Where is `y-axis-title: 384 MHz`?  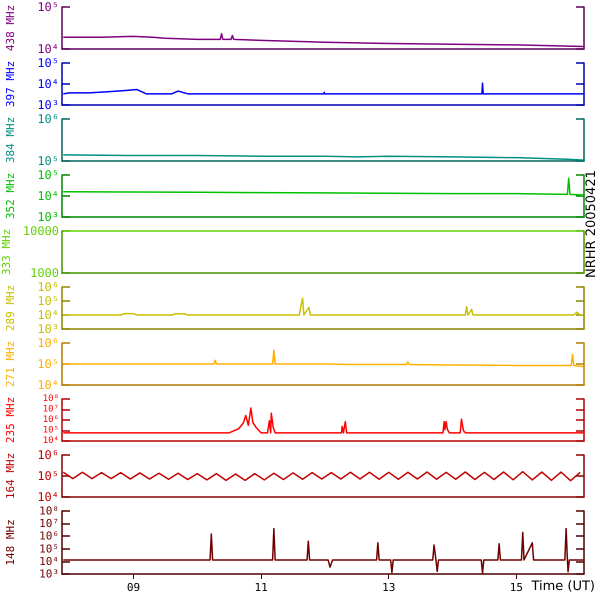
y-axis-title: 384 MHz is located at coordinates (10, 140).